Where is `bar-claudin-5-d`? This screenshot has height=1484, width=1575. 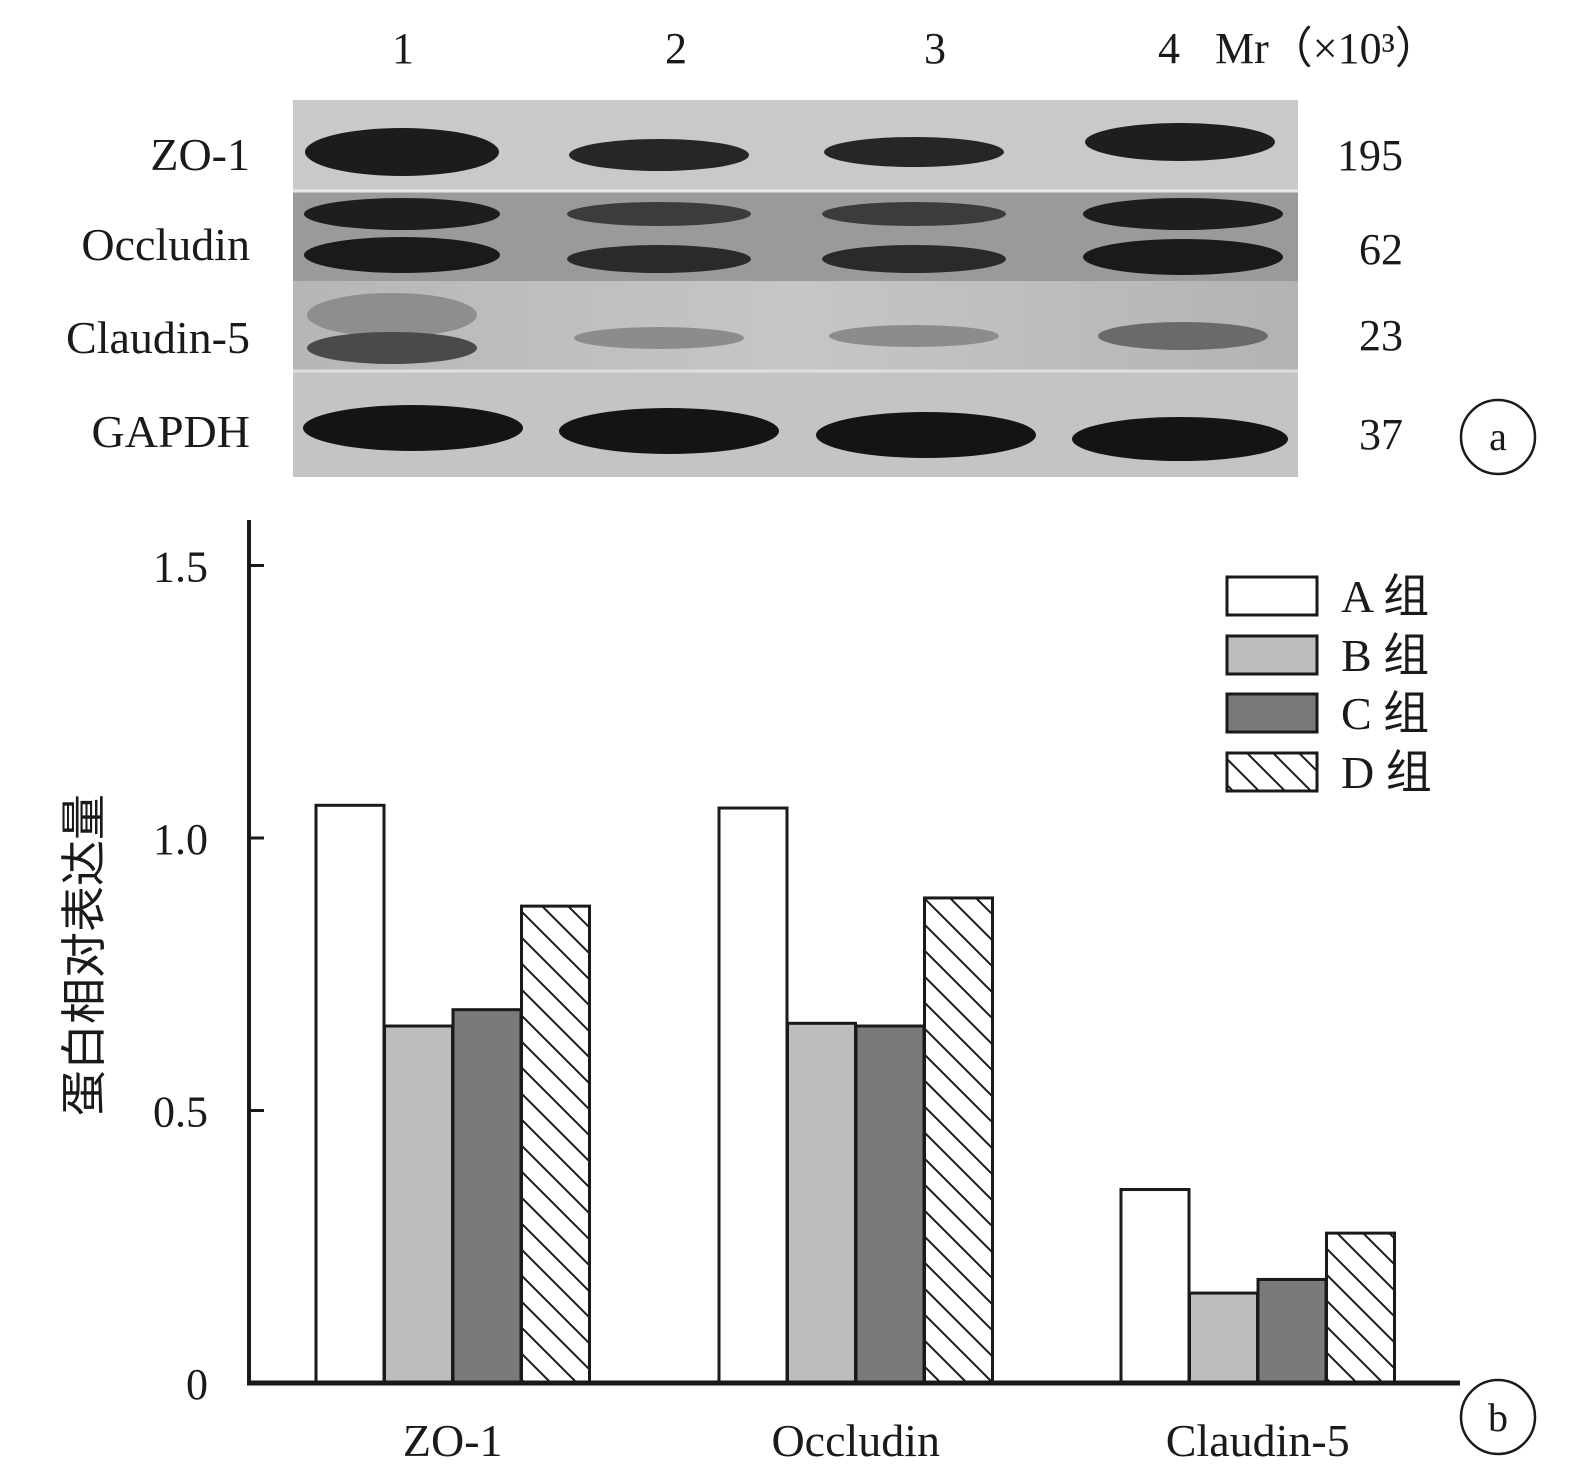 bar-claudin-5-d is located at coordinates (1360, 1308).